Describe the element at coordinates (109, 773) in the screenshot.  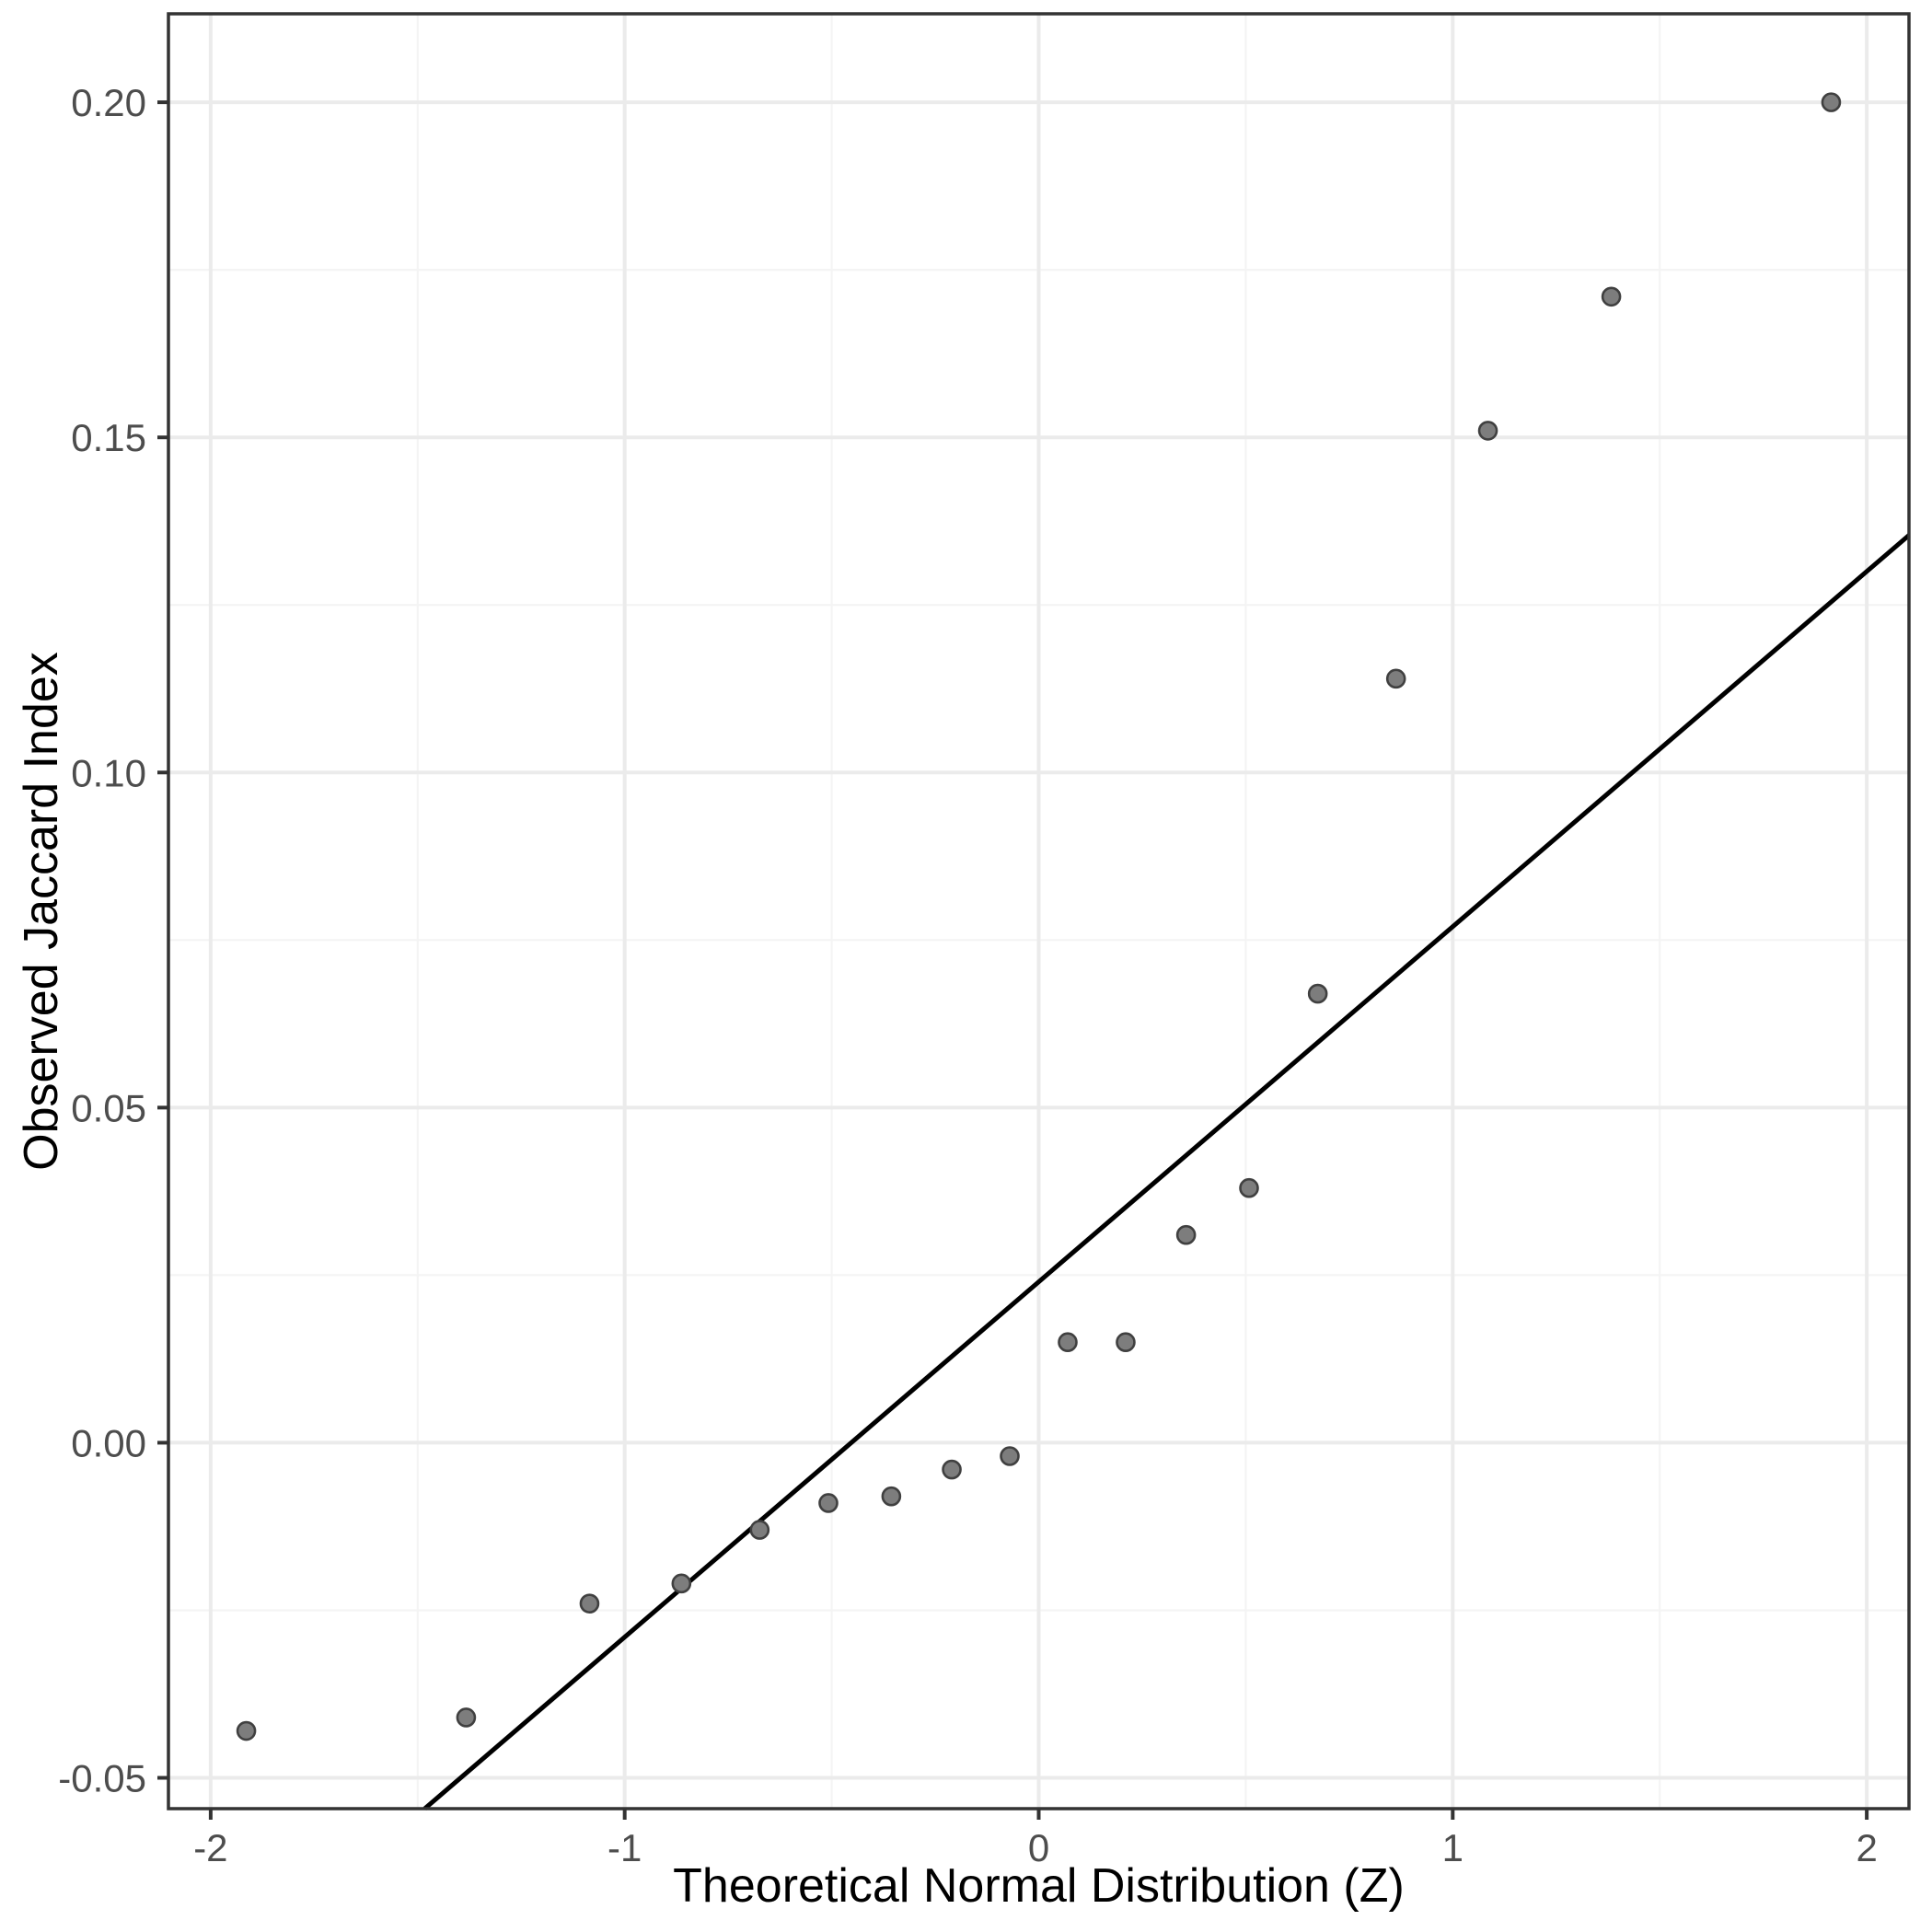
I see `y-tick-label: 0.10` at that location.